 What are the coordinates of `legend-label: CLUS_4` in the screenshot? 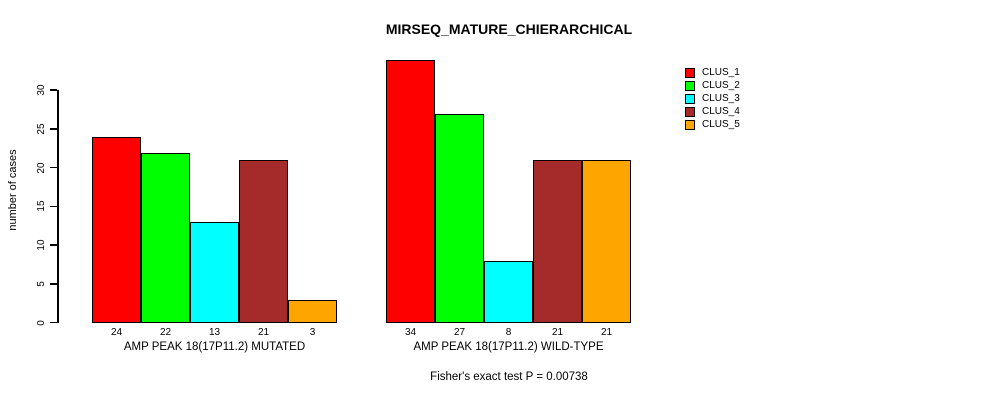 It's located at (721, 111).